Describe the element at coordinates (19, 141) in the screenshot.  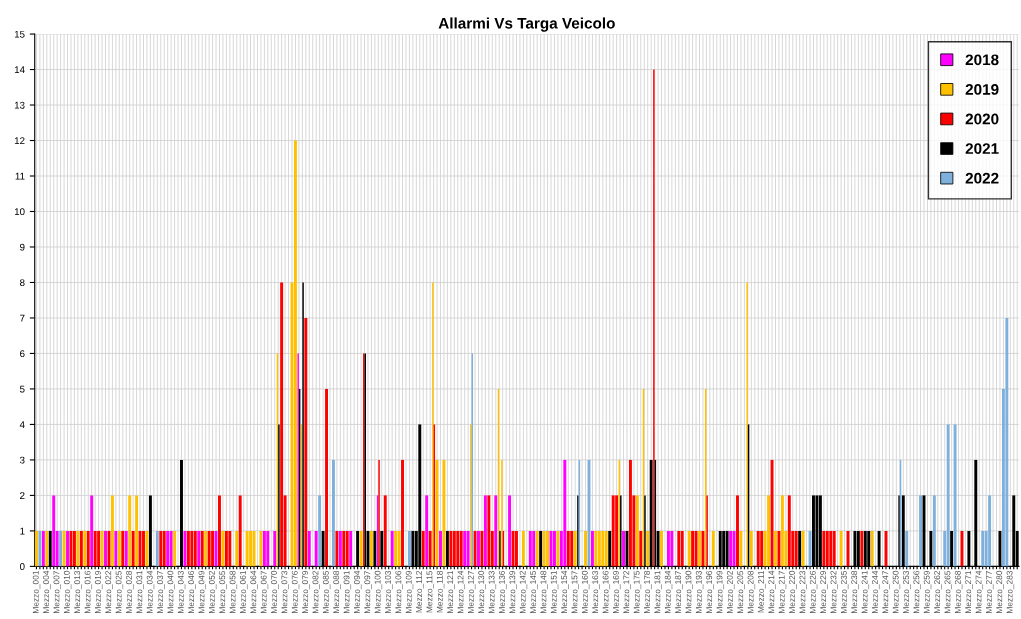
I see `y-tick-label: 12` at that location.